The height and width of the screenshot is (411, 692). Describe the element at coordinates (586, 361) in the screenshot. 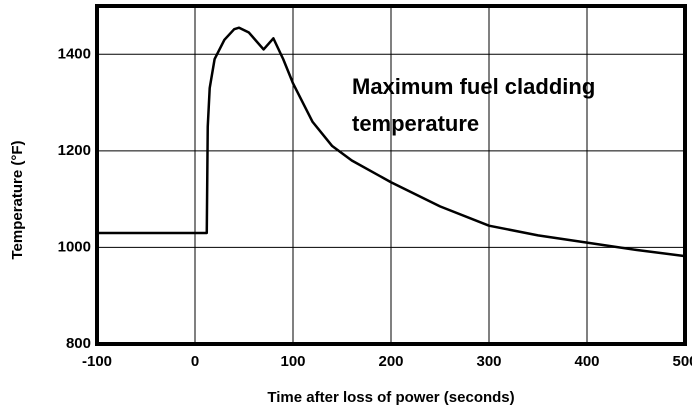

I see `x-tick-label: 400` at that location.